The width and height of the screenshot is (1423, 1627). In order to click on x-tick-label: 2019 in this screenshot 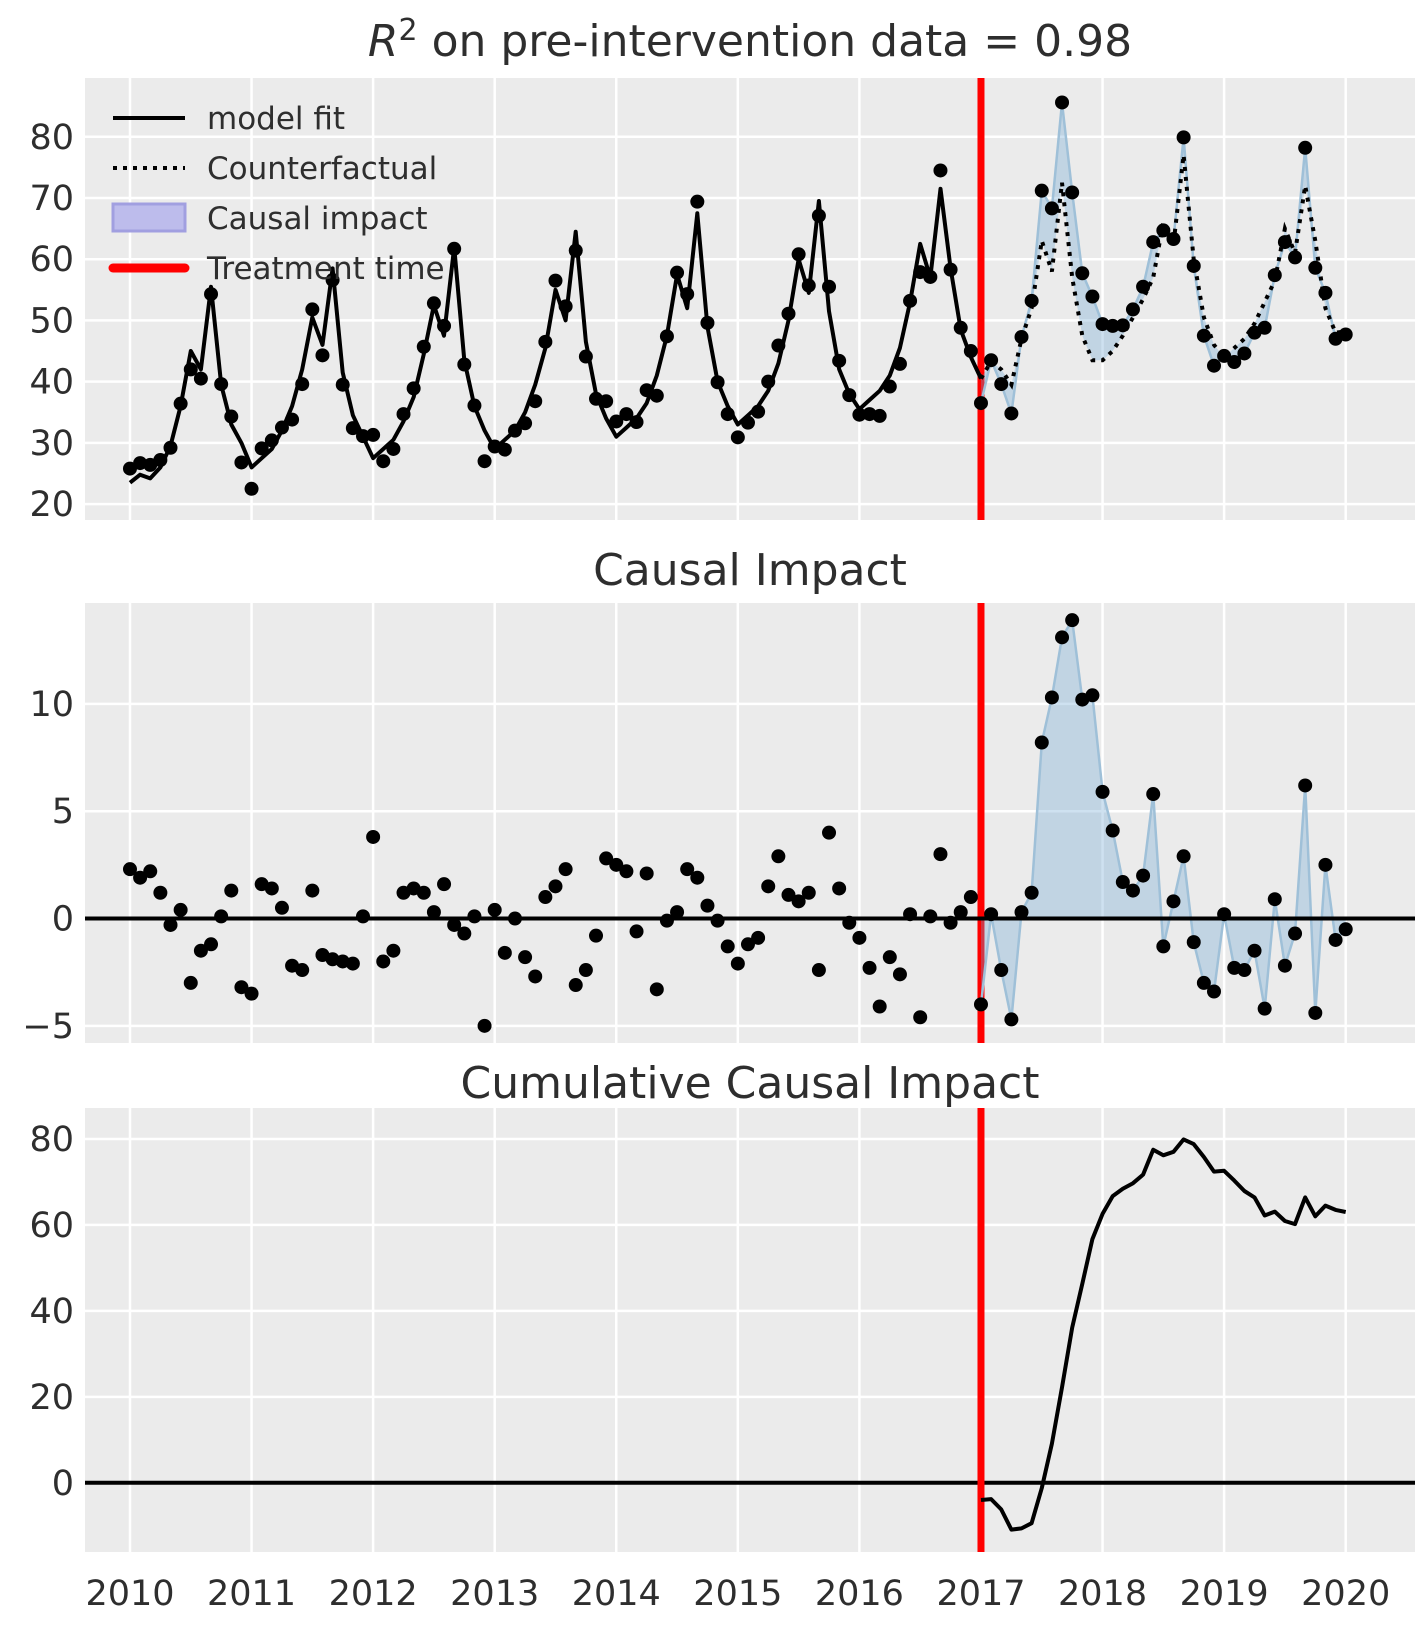, I will do `click(1224, 1594)`.